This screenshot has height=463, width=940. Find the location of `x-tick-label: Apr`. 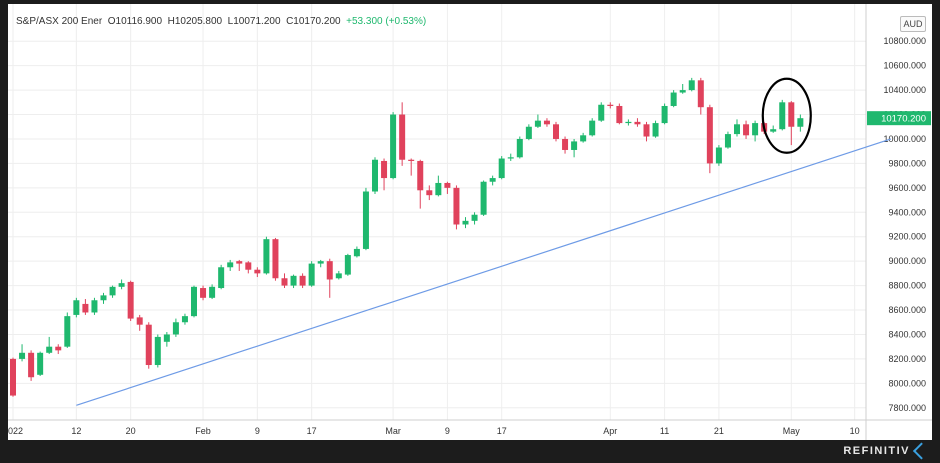

x-tick-label: Apr is located at coordinates (610, 431).